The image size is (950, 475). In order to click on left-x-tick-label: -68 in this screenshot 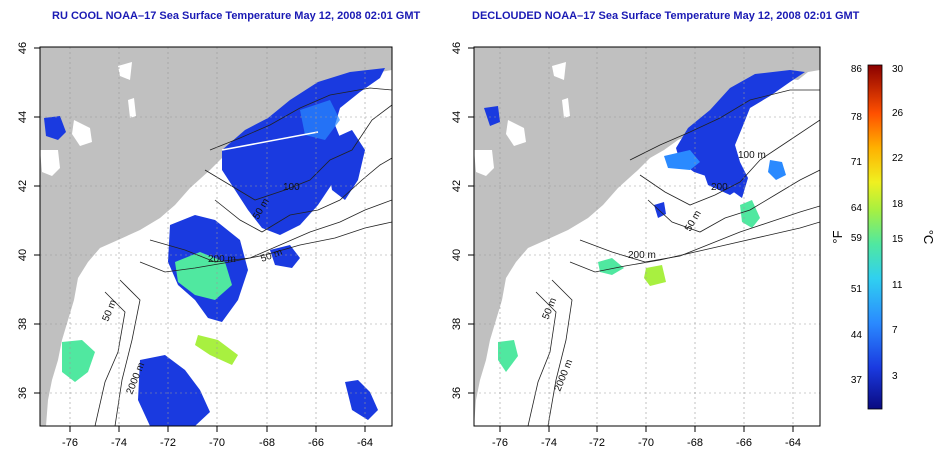, I will do `click(267, 443)`.